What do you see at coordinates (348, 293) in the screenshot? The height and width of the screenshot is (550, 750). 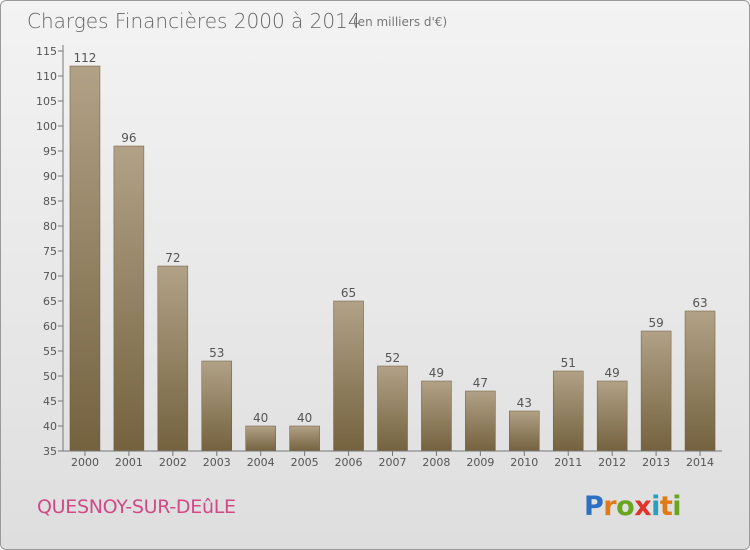 I see `bar-value-label: 65` at bounding box center [348, 293].